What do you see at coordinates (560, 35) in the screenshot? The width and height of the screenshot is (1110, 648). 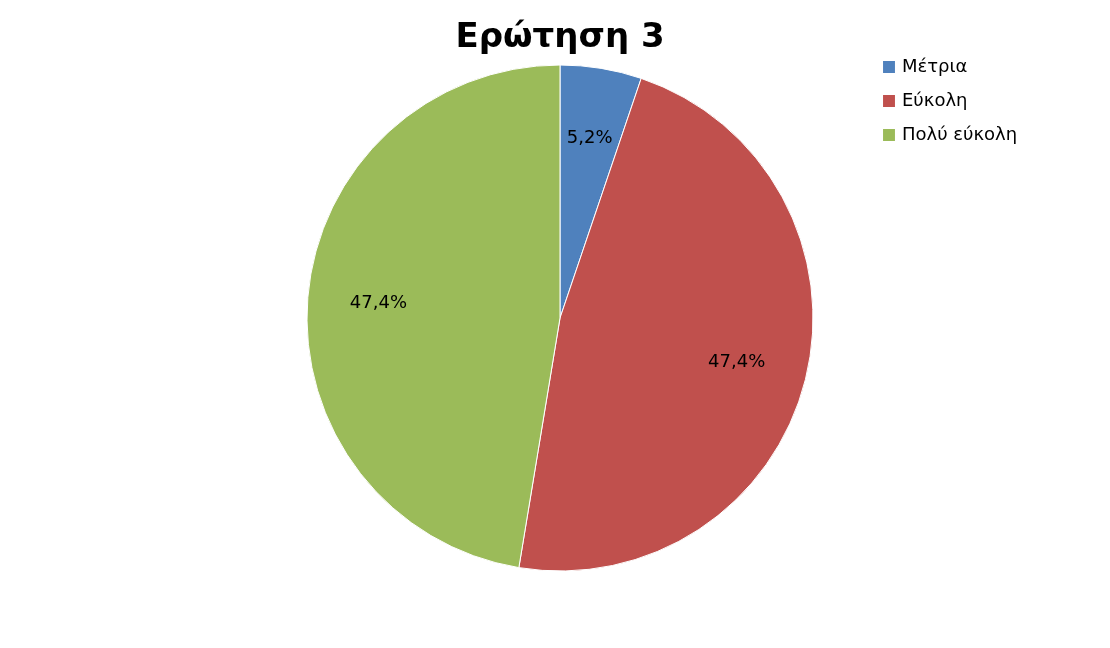 I see `chart-title: Ερώτηση 3` at bounding box center [560, 35].